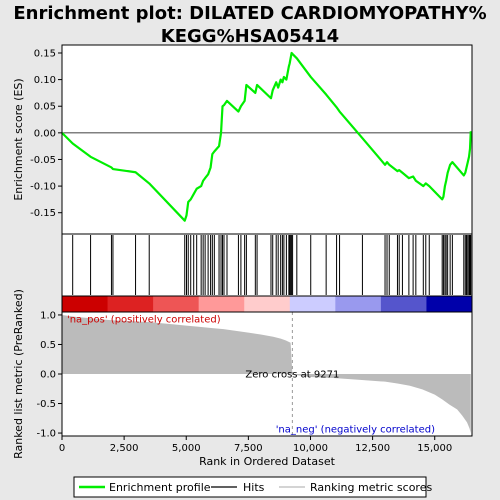 The height and width of the screenshot is (500, 500). What do you see at coordinates (48, 375) in the screenshot?
I see `ranked-y-tick-label: 0.0` at bounding box center [48, 375].